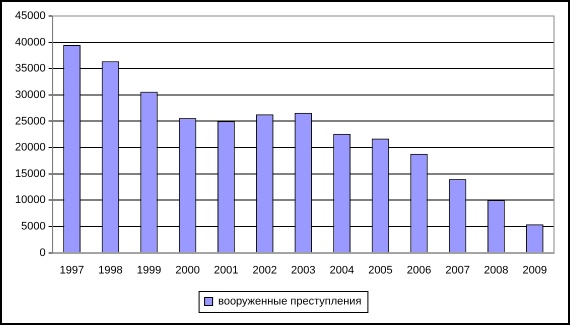 The height and width of the screenshot is (325, 570). I want to click on legend-label: вооруженные преступления, so click(290, 302).